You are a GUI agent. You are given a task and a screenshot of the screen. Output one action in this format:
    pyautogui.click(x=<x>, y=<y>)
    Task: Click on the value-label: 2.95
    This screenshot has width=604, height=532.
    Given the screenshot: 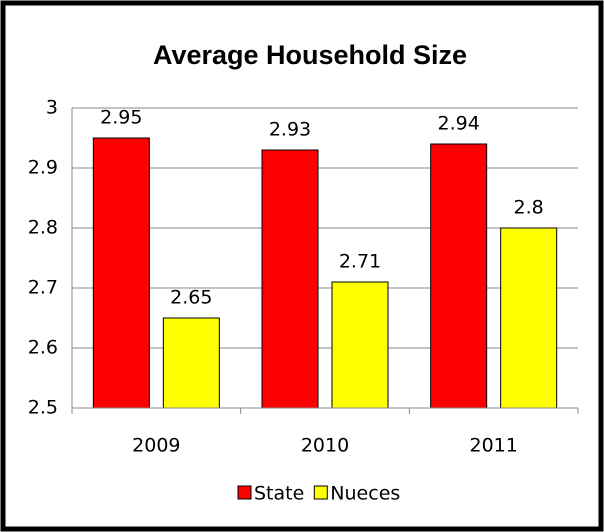 What is the action you would take?
    pyautogui.click(x=121, y=118)
    